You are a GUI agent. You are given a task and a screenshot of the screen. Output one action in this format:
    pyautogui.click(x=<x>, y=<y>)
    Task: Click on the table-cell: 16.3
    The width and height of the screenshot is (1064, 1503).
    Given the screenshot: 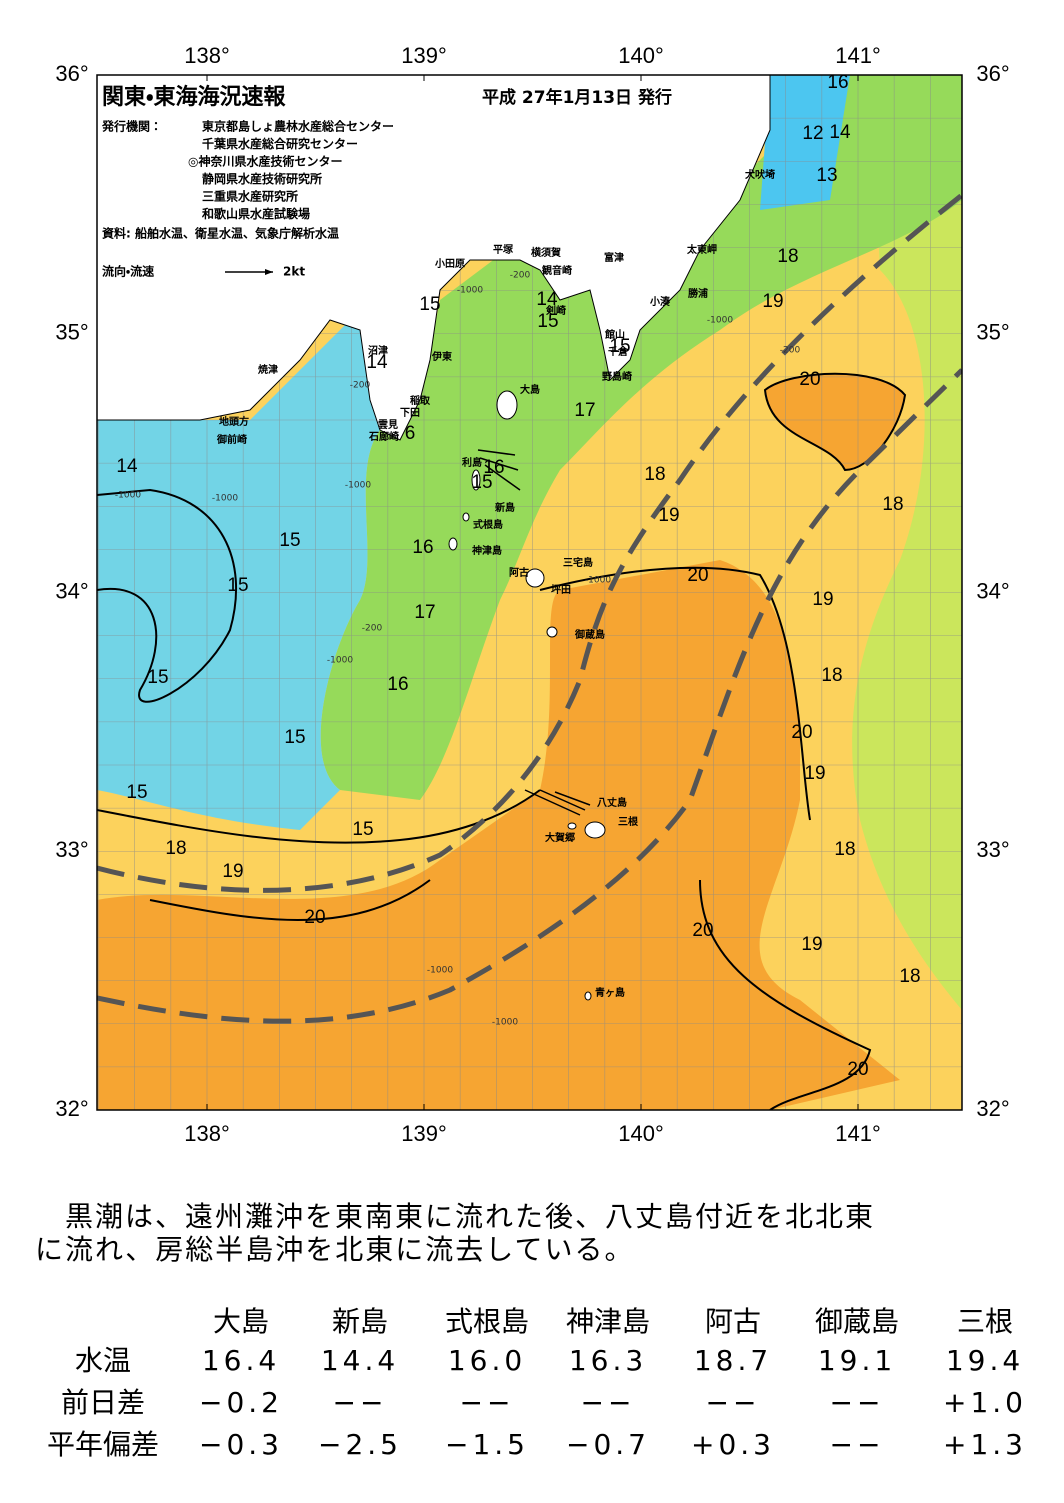 What is the action you would take?
    pyautogui.click(x=608, y=1360)
    